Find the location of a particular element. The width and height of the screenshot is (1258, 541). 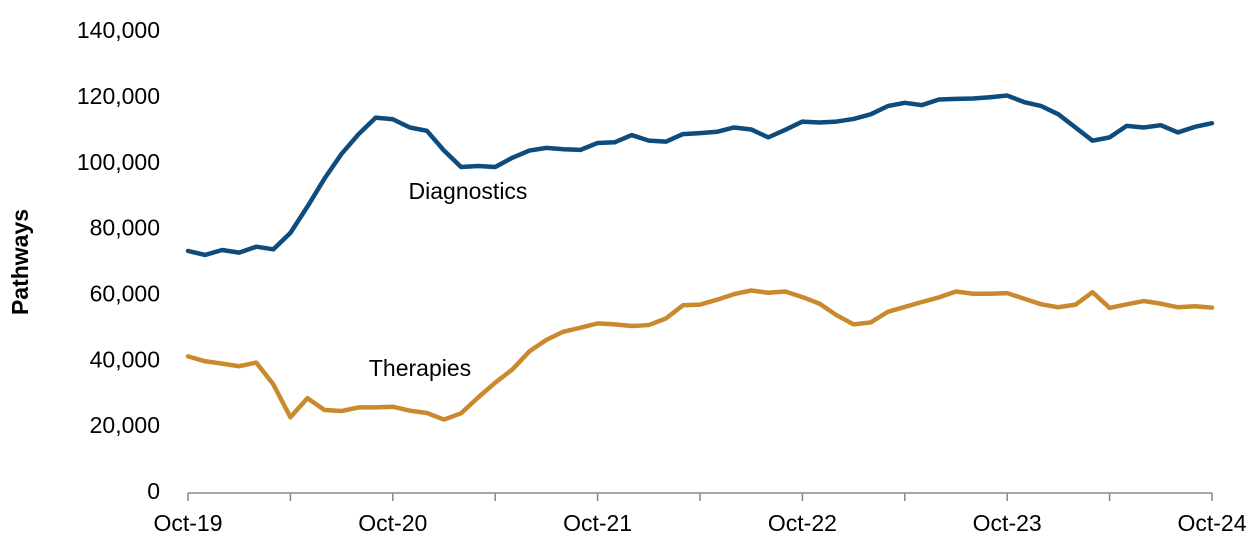

y-tick-label: 0 is located at coordinates (153, 491).